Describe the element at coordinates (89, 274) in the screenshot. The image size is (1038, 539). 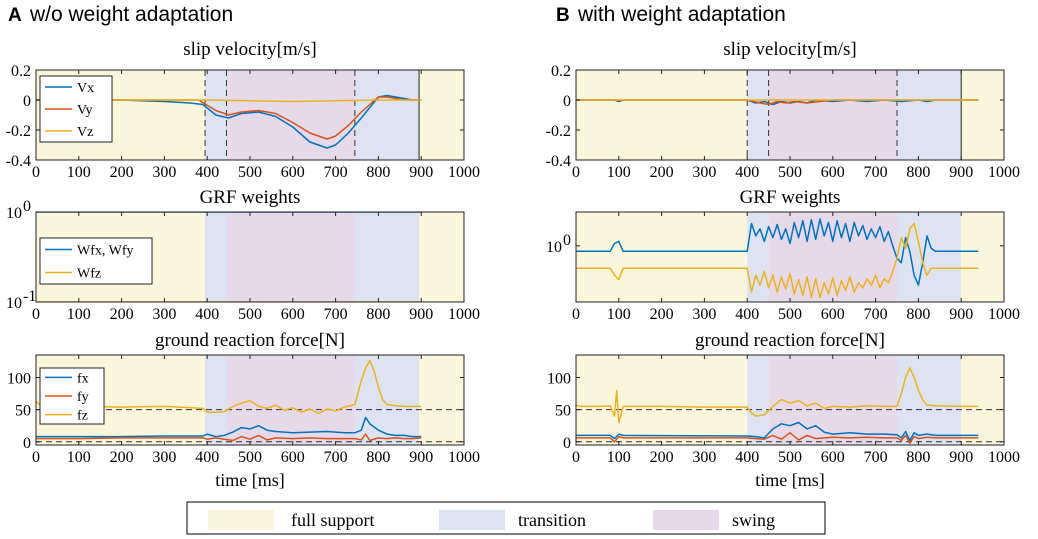
I see `legend-label: Wfz` at that location.